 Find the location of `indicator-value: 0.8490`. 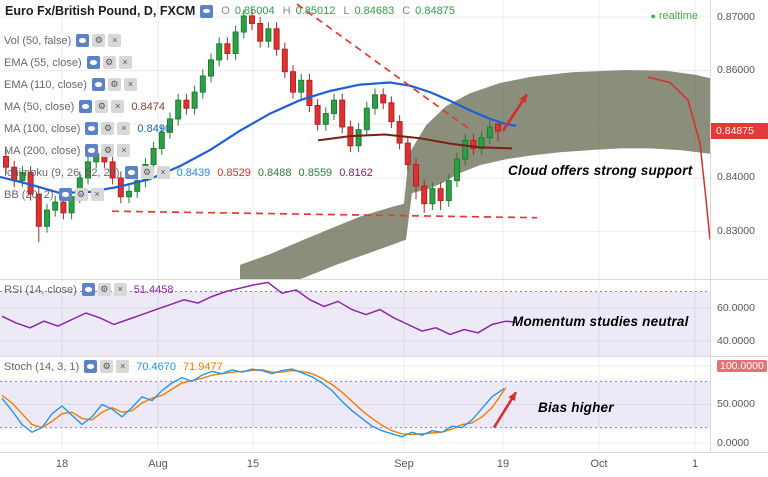

indicator-value: 0.8490 is located at coordinates (154, 128).